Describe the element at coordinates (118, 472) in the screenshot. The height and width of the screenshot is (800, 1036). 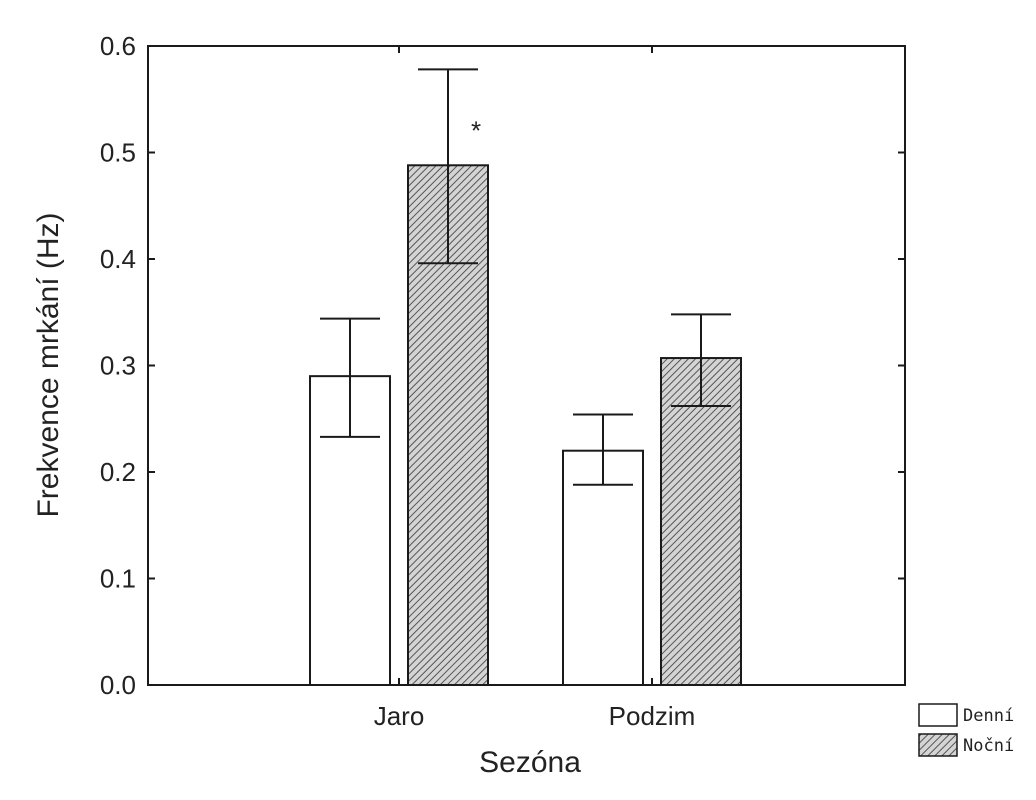
I see `y-tick-label: 0.2` at that location.